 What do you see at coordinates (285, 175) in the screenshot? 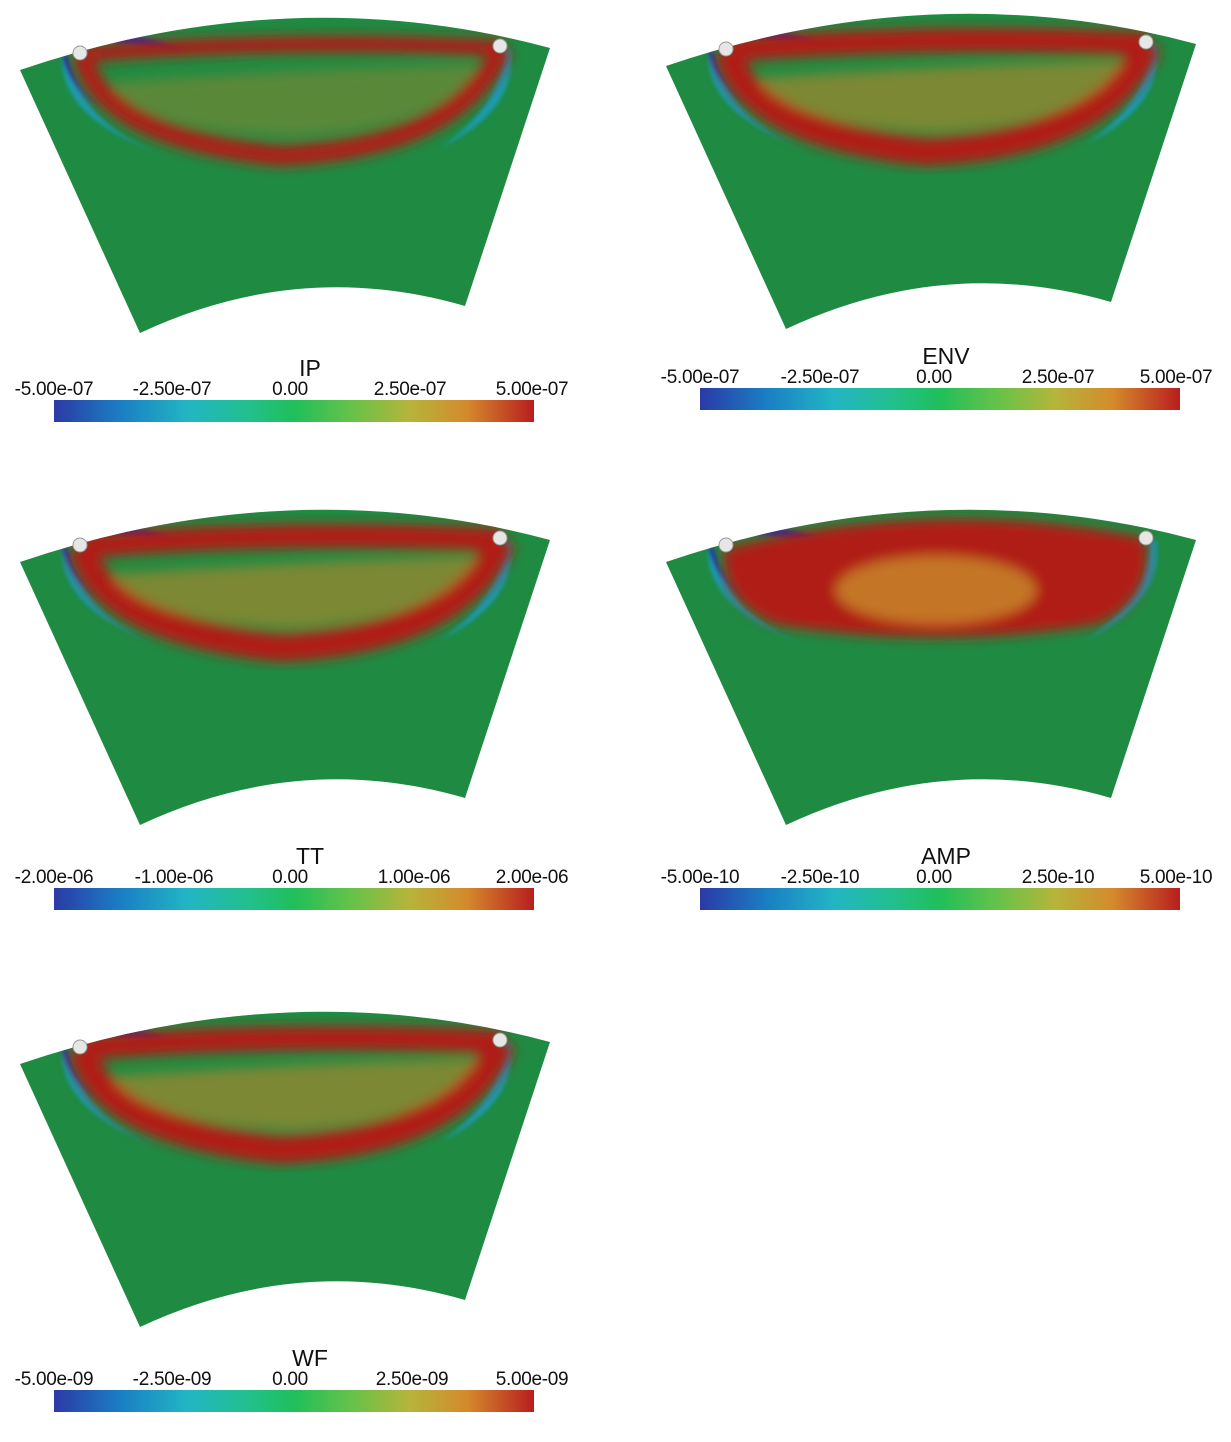
I see `sensitivity-kernel-ip` at bounding box center [285, 175].